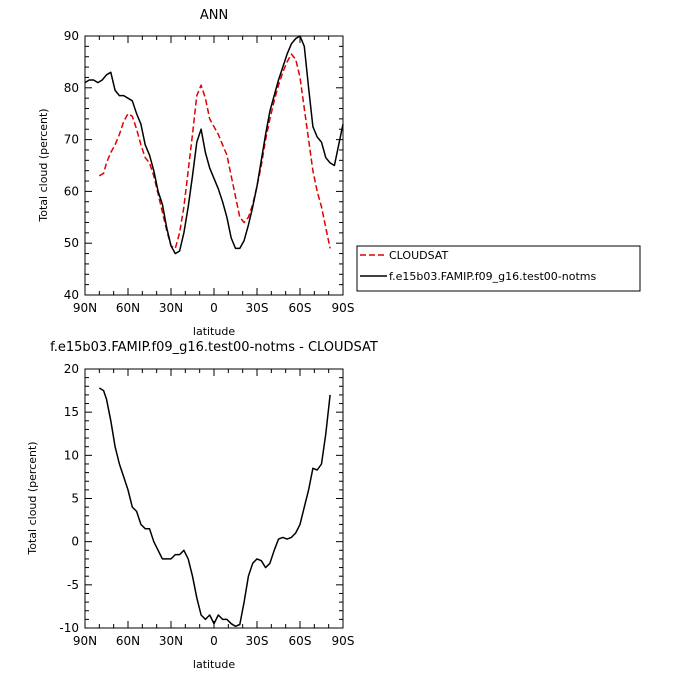  Describe the element at coordinates (71, 36) in the screenshot. I see `y-tick-label: 90` at that location.